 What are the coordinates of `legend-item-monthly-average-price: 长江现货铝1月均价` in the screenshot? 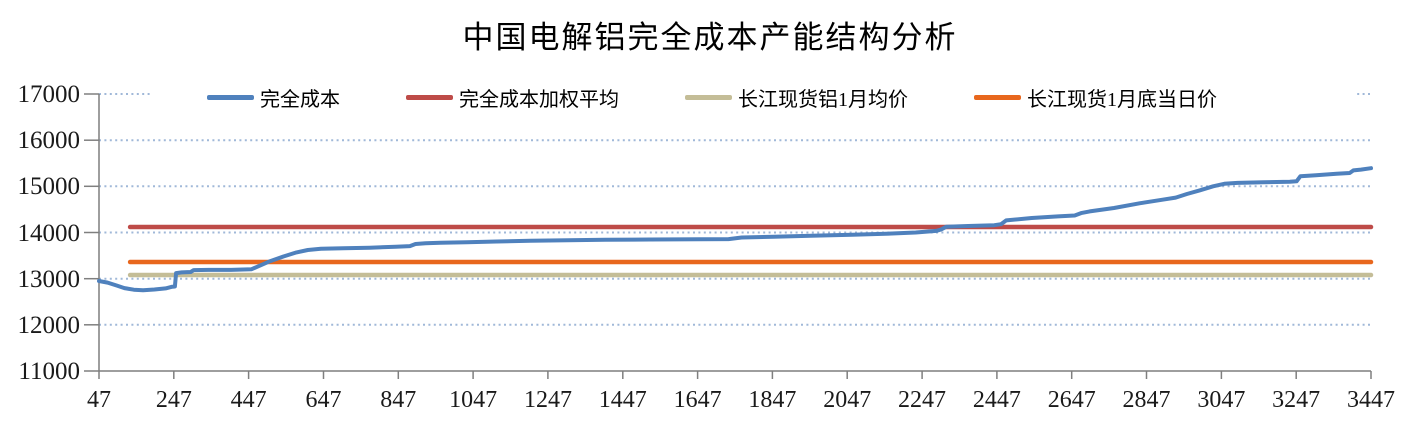 It's located at (796, 97).